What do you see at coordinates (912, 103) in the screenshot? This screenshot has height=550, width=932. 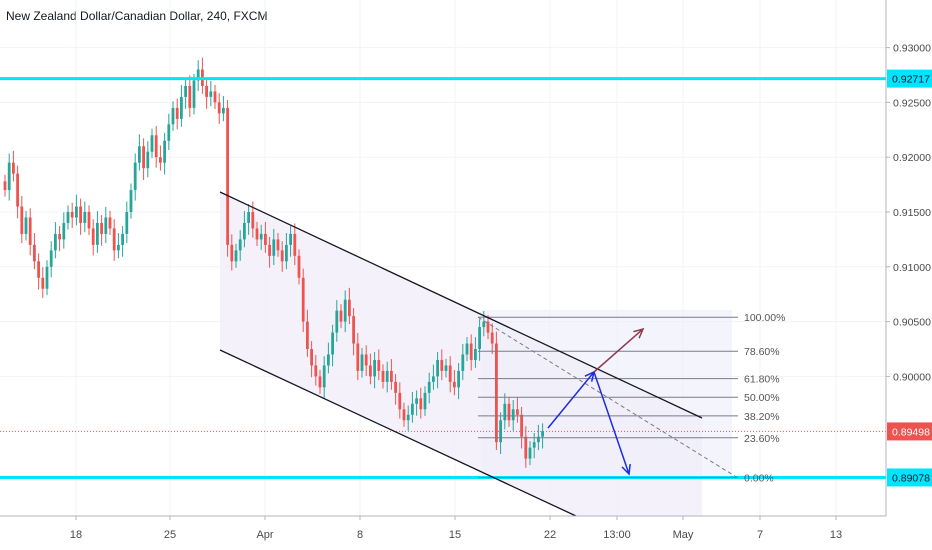 I see `price-tick-label-1: 0.92500` at bounding box center [912, 103].